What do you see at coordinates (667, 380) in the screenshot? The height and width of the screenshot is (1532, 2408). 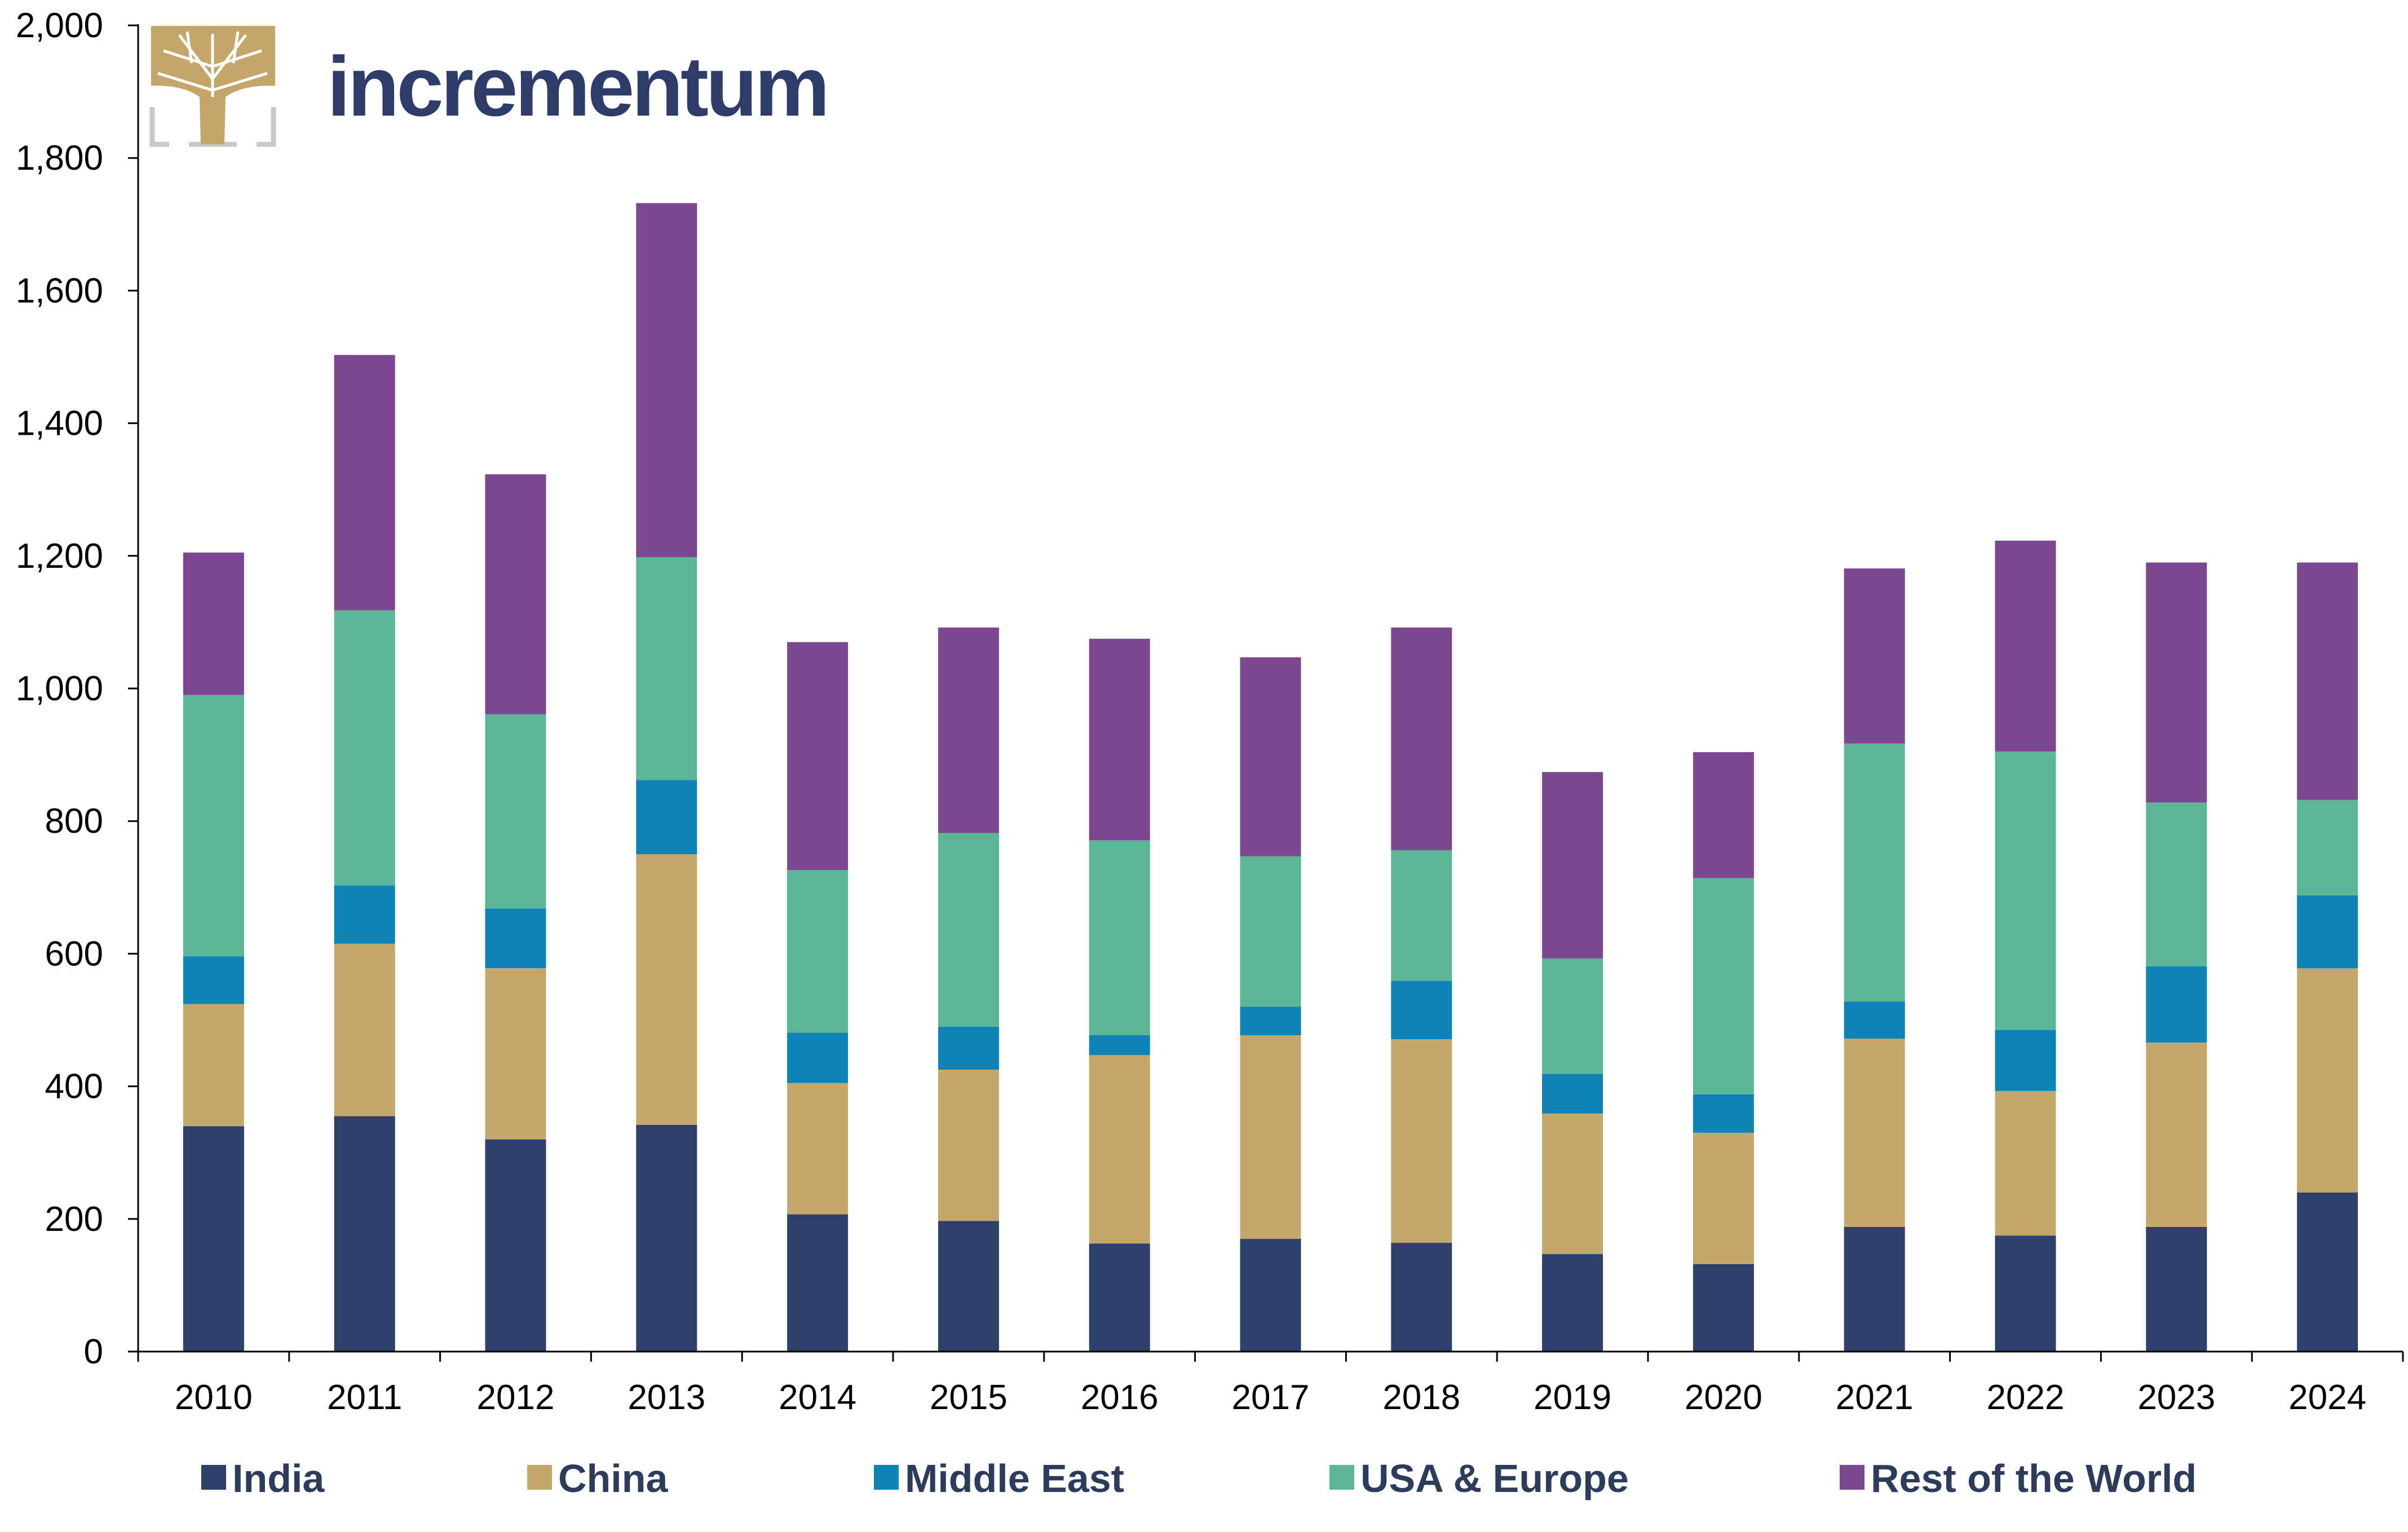 I see `bar-segment-rest-of-the-world-2013` at bounding box center [667, 380].